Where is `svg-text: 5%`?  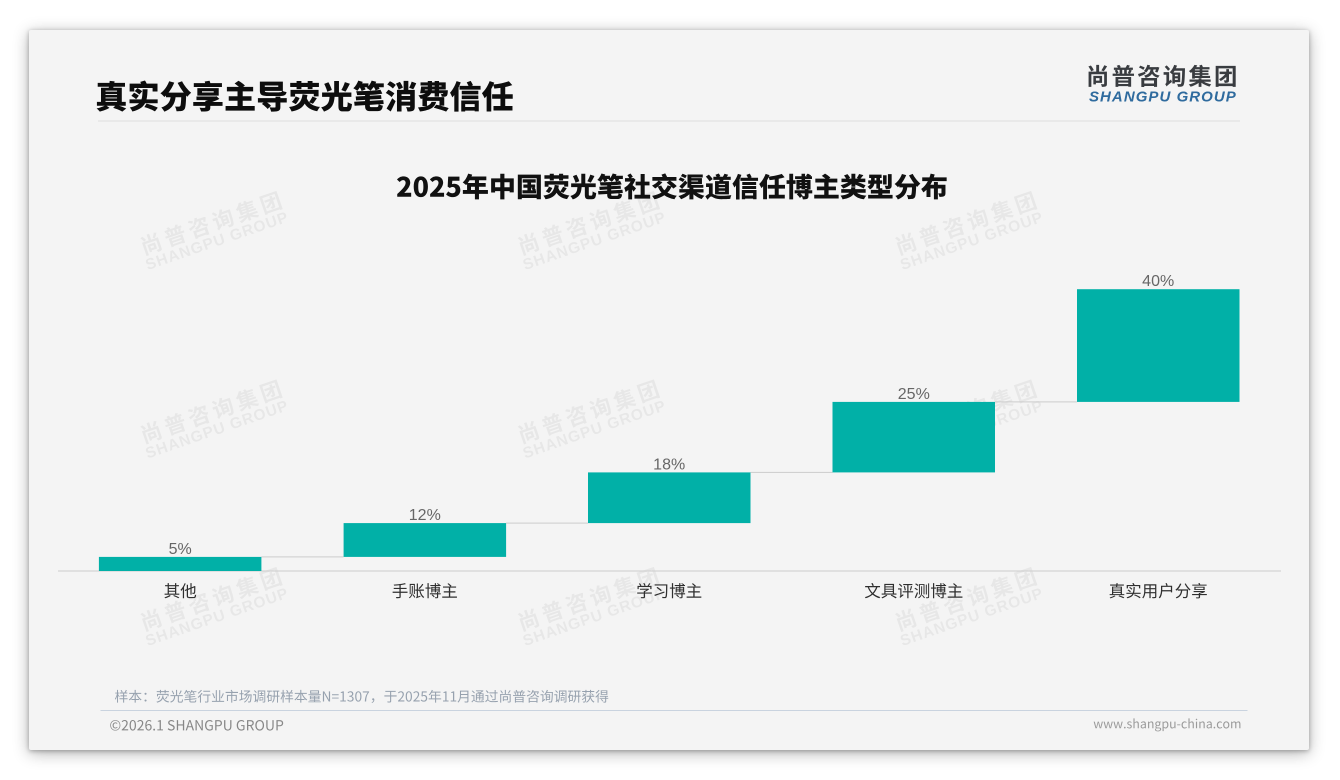 svg-text: 5% is located at coordinates (180, 549).